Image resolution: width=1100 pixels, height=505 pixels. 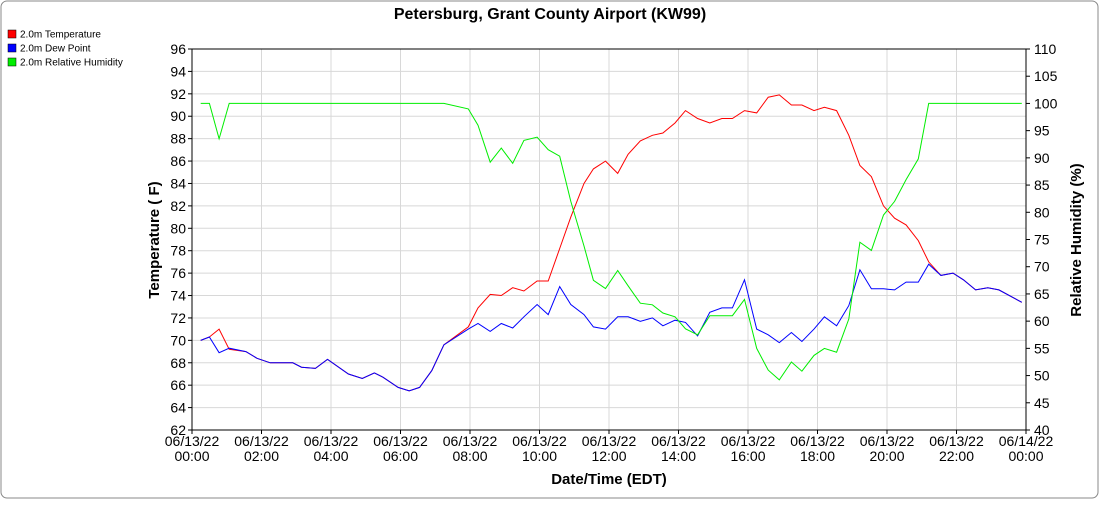 What do you see at coordinates (178, 363) in the screenshot?
I see `y-tick-label: 68` at bounding box center [178, 363].